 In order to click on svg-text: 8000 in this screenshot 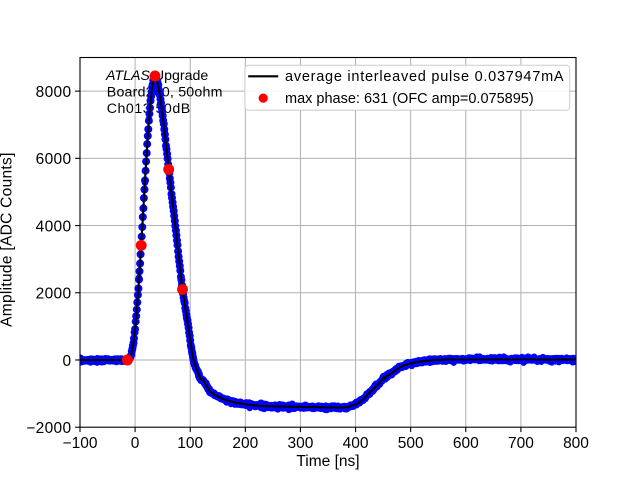, I will do `click(54, 92)`.